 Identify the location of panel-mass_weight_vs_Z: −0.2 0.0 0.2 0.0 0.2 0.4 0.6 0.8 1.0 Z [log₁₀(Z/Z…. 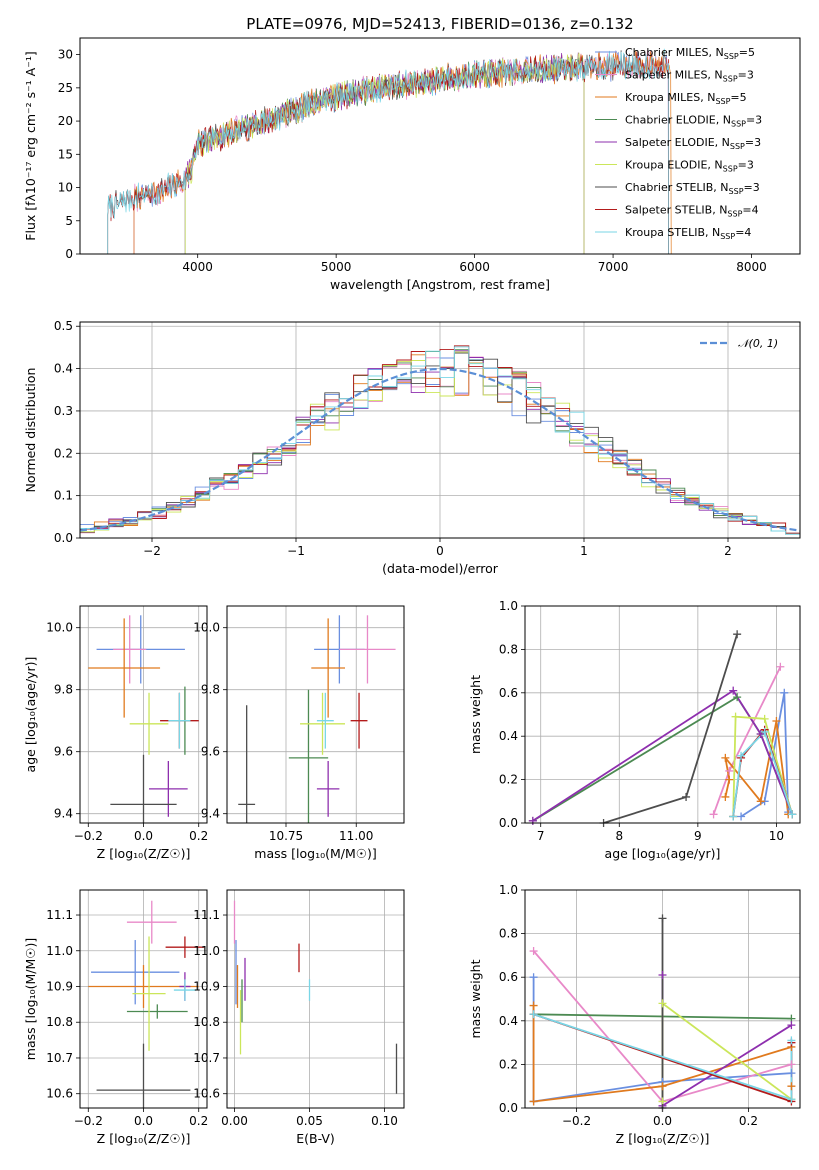
(634, 1014).